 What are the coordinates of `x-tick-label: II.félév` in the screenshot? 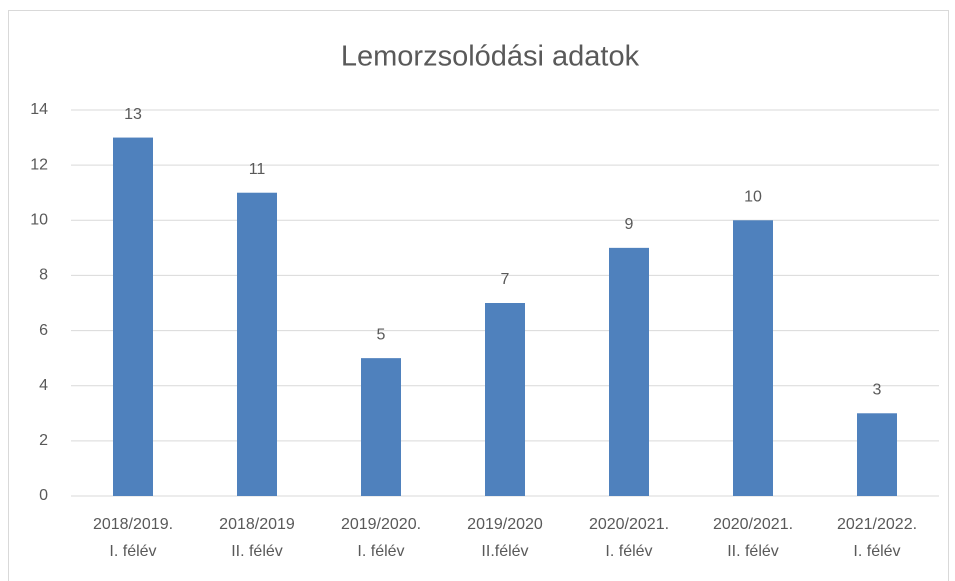 It's located at (504, 551).